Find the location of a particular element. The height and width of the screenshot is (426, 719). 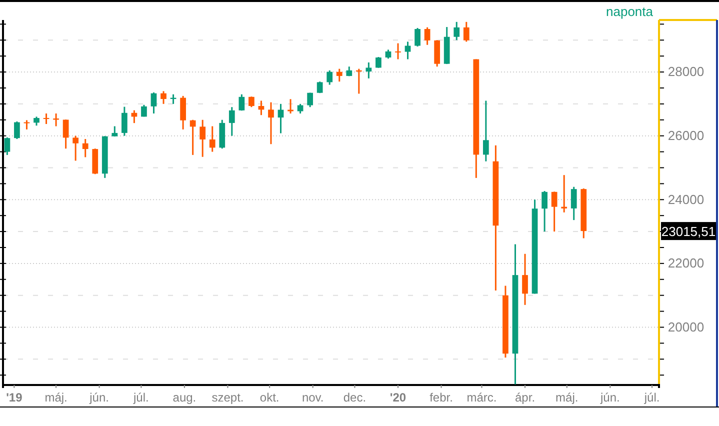

x-tick-label: márc. is located at coordinates (481, 397).